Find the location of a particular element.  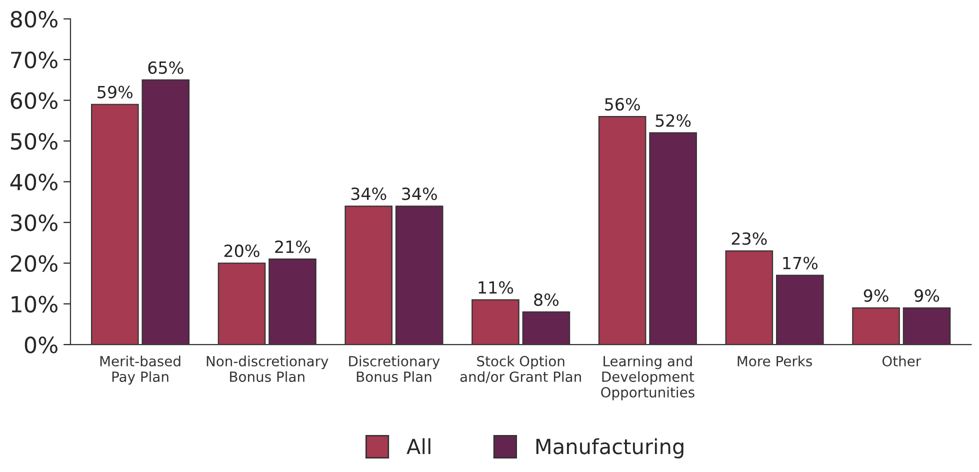

x-tick-label: More Perks is located at coordinates (775, 361).